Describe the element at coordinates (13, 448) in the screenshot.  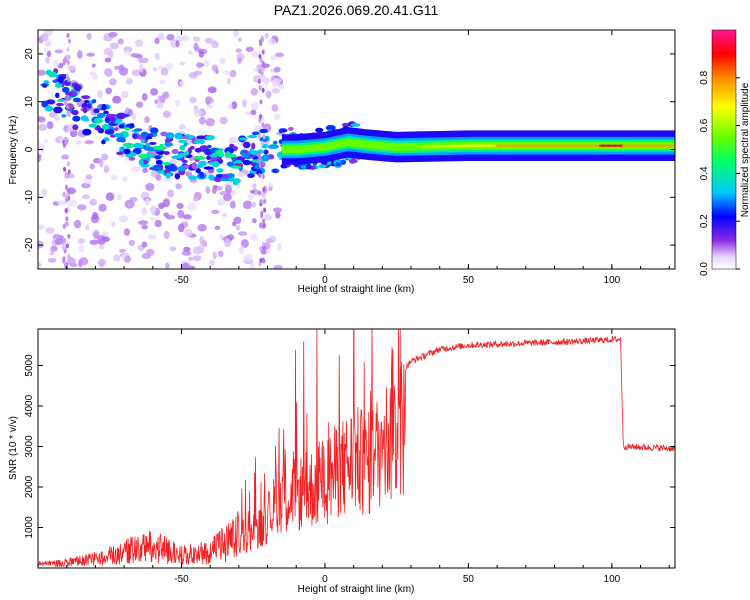
I see `snr-y-label: SNR (10 * v/v)` at that location.